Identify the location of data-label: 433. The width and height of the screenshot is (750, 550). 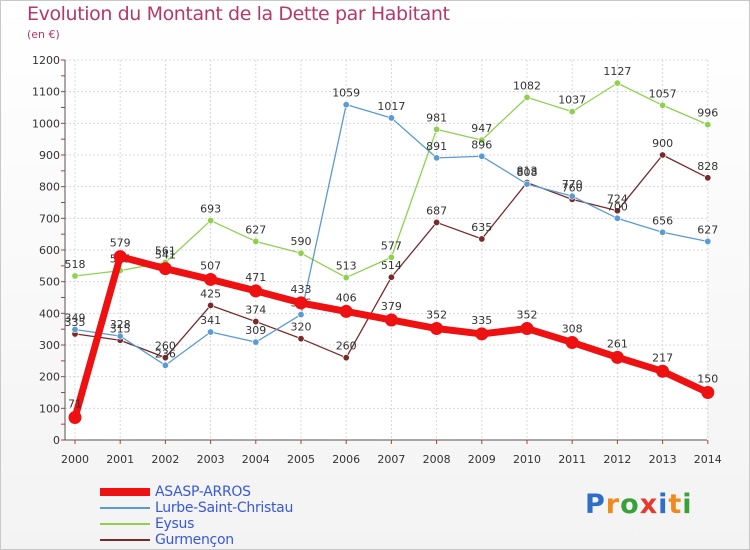
(301, 289).